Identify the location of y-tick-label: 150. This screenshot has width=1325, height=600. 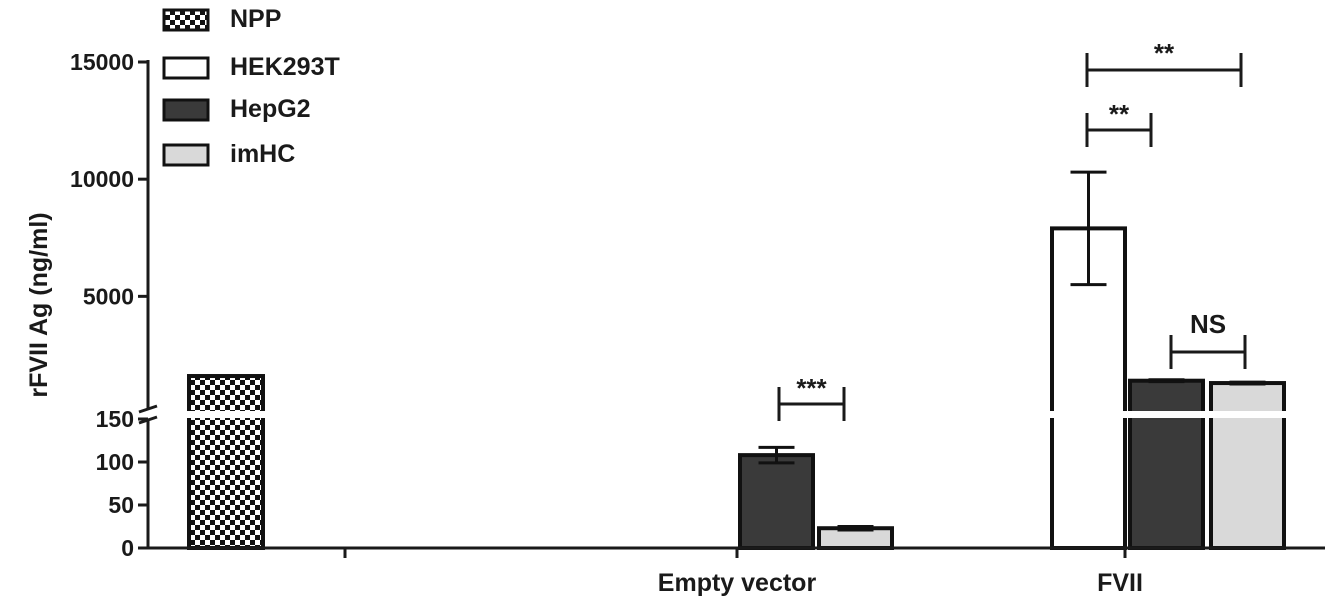
(115, 419).